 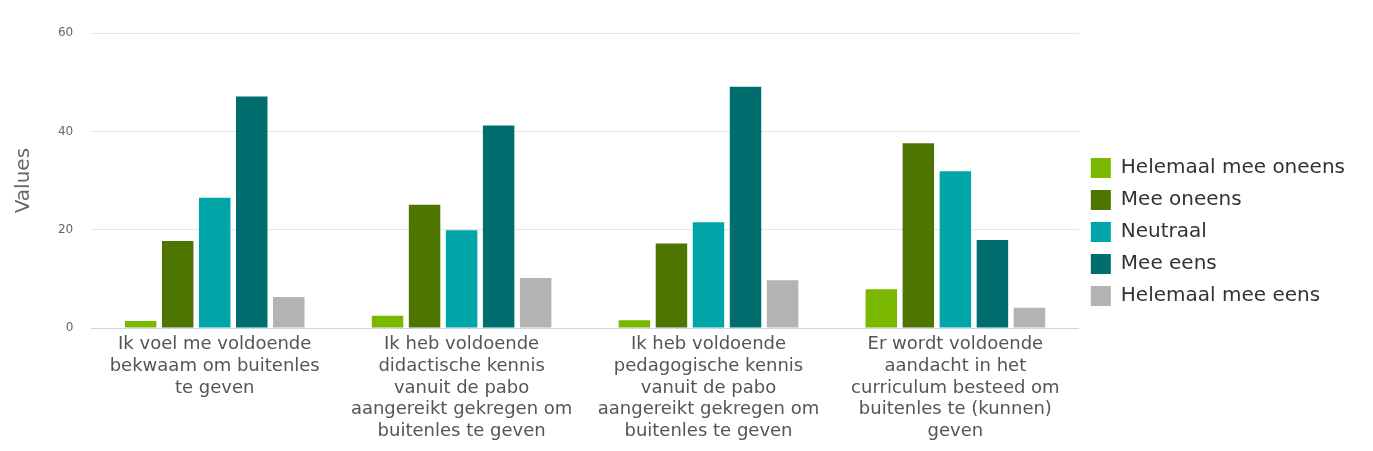 What do you see at coordinates (1168, 262) in the screenshot?
I see `legend-label: Mee eens` at bounding box center [1168, 262].